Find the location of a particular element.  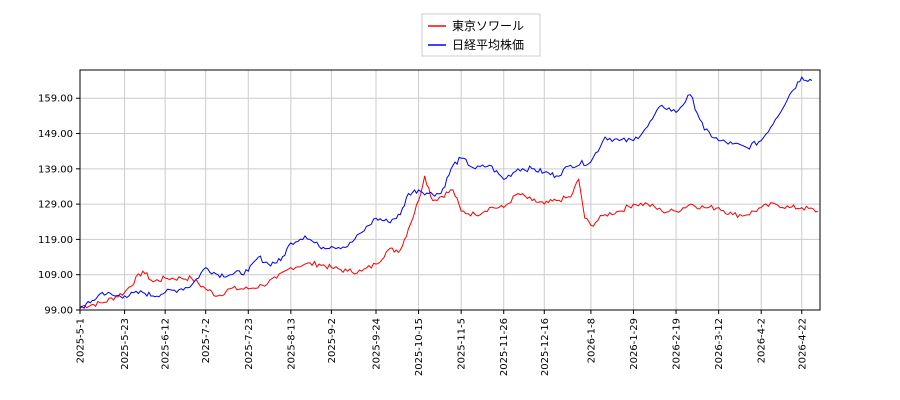

x-tick-label: 2025-8-13 is located at coordinates (291, 344).